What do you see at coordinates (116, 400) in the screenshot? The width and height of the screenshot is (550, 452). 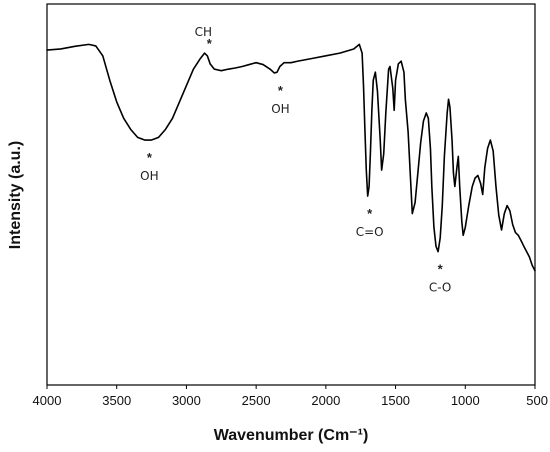 I see `x-tick-label: 3500` at bounding box center [116, 400].